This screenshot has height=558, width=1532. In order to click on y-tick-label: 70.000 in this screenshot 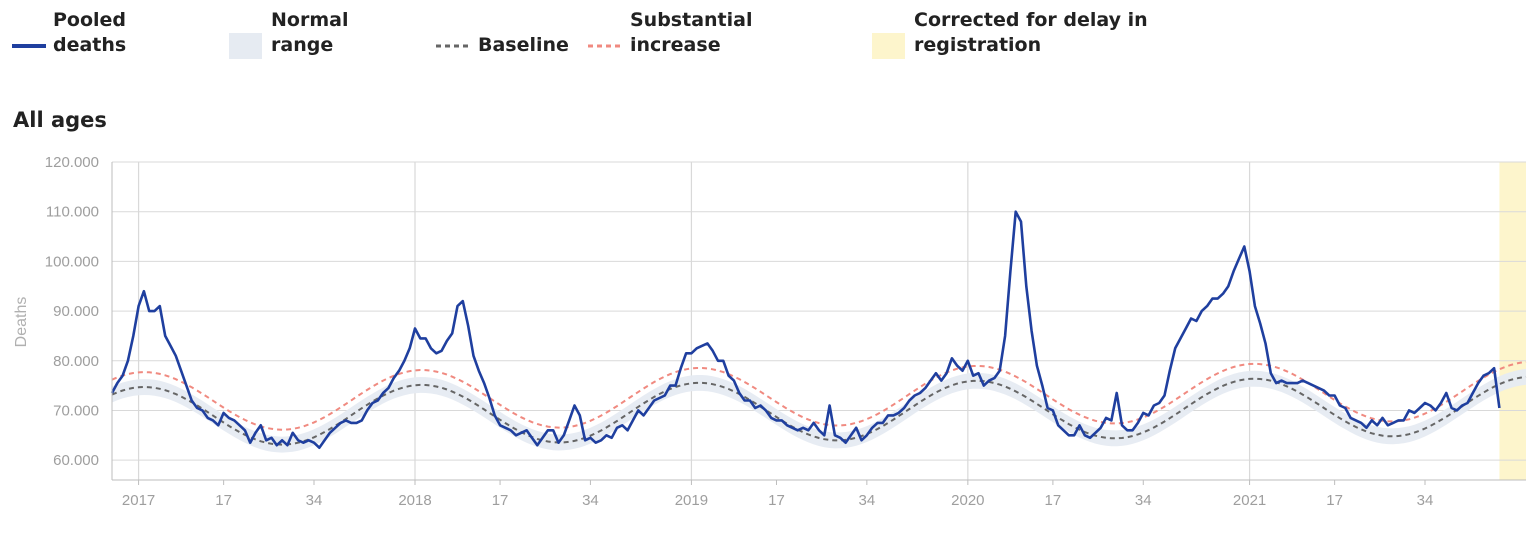, I will do `click(76, 410)`.